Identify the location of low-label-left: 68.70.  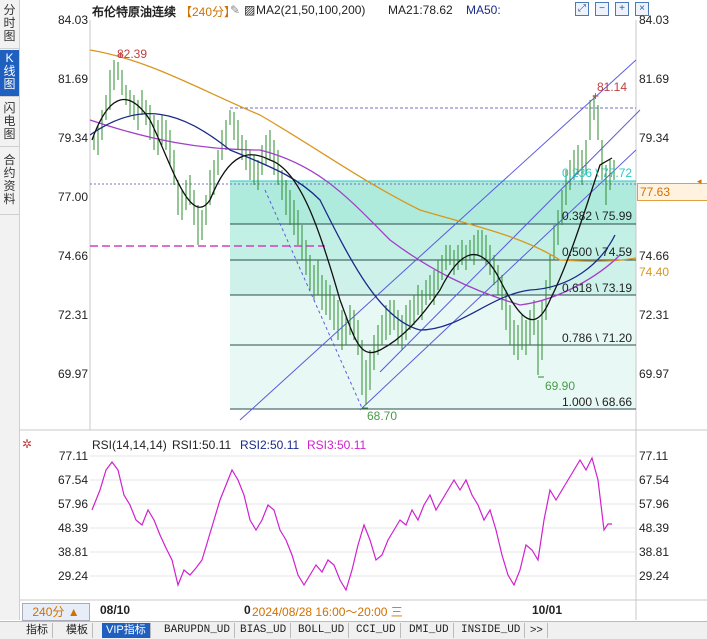
(382, 416).